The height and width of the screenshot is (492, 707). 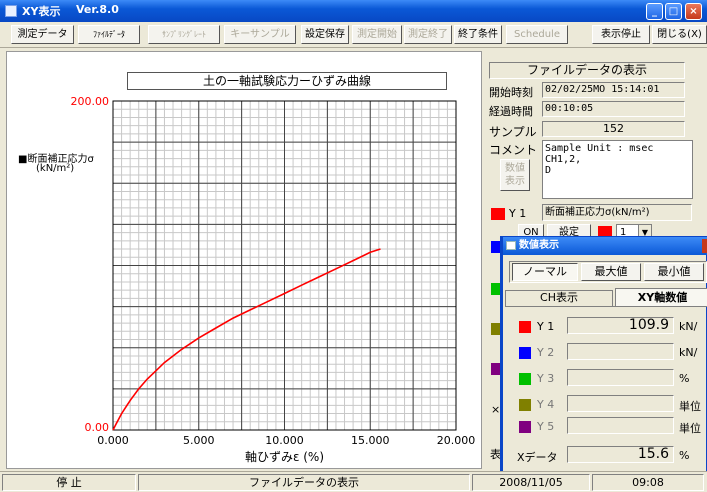 I want to click on comment-line: Sample Unit : msec, so click(x=599, y=148).